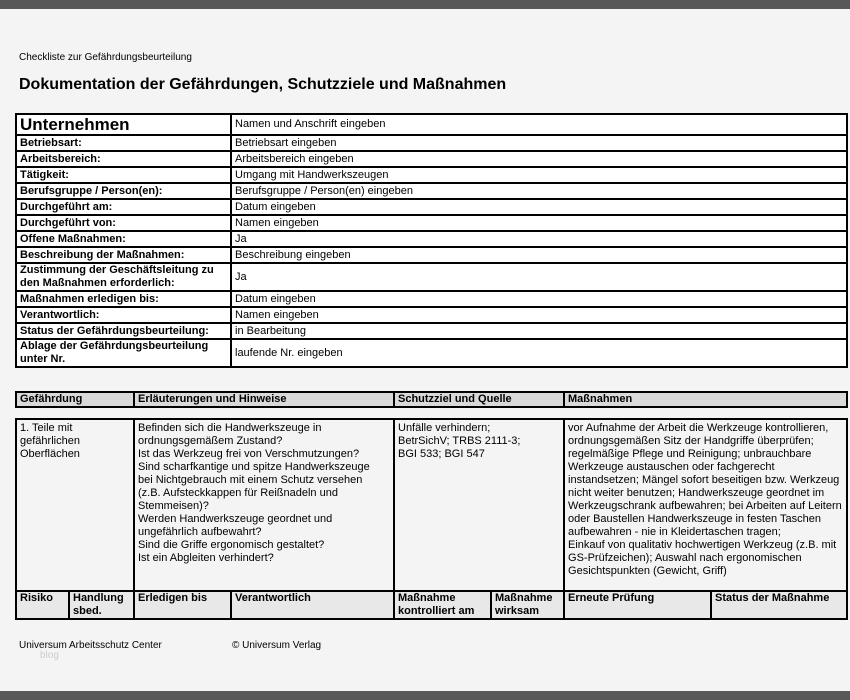 The height and width of the screenshot is (700, 850). Describe the element at coordinates (101, 605) in the screenshot. I see `status-column-header: Handlung sbed.` at that location.